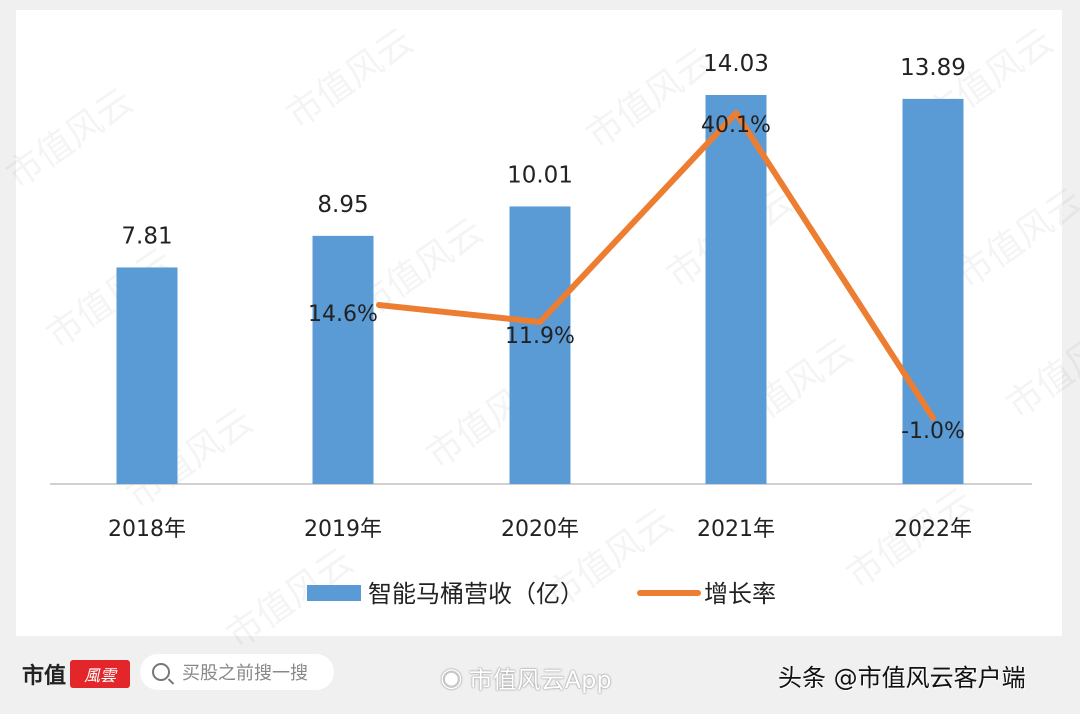  What do you see at coordinates (902, 678) in the screenshot?
I see `toutiao-credit: 头条 @市值风云客户端` at bounding box center [902, 678].